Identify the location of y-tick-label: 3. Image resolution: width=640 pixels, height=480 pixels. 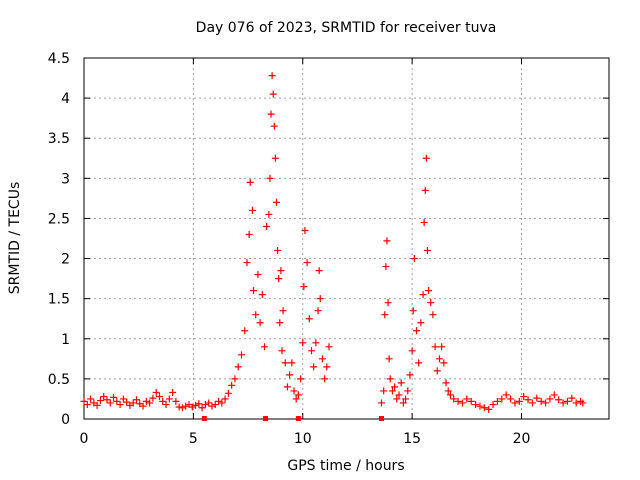
(65, 179).